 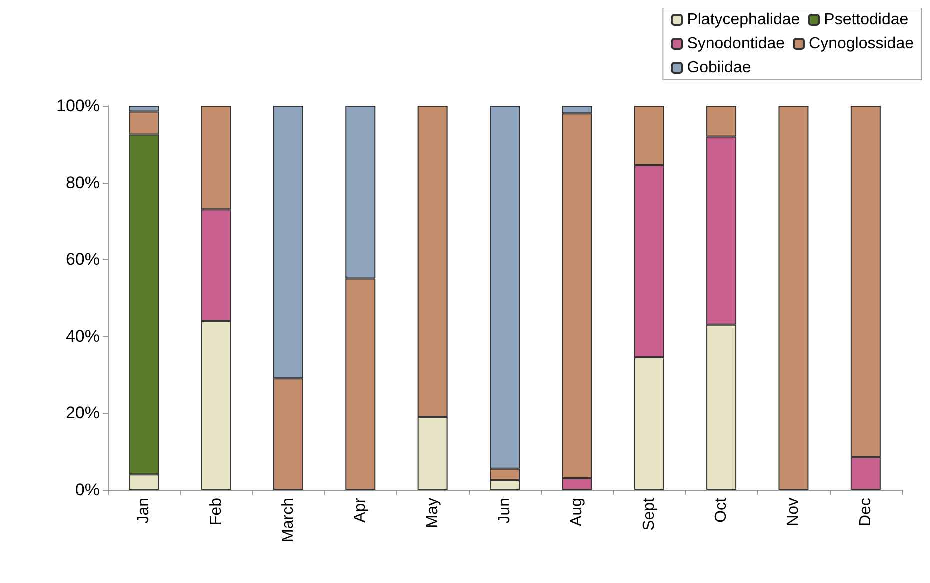 I want to click on x-tick-label: Aug, so click(x=577, y=512).